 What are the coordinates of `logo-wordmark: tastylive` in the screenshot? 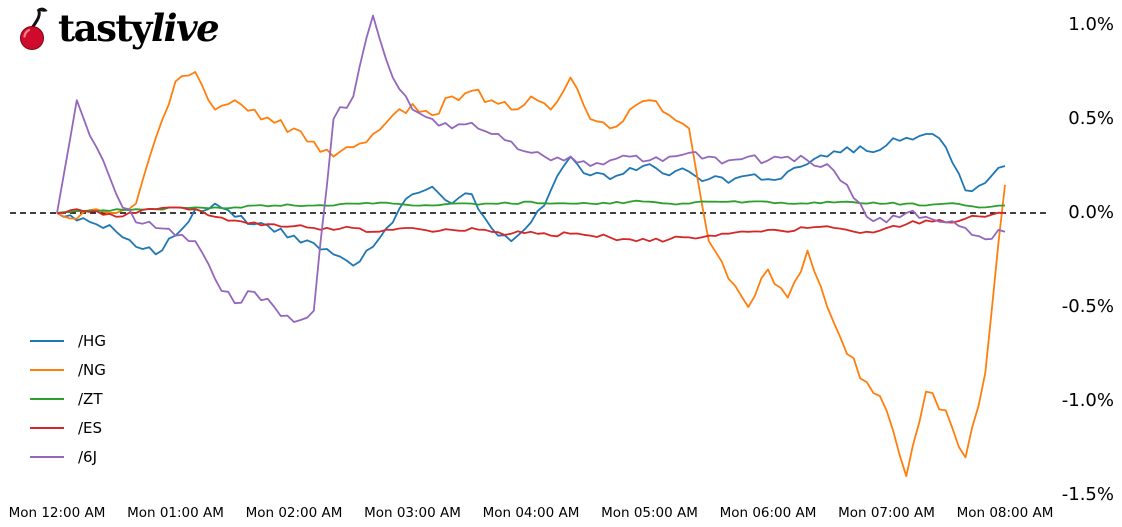 It's located at (139, 28).